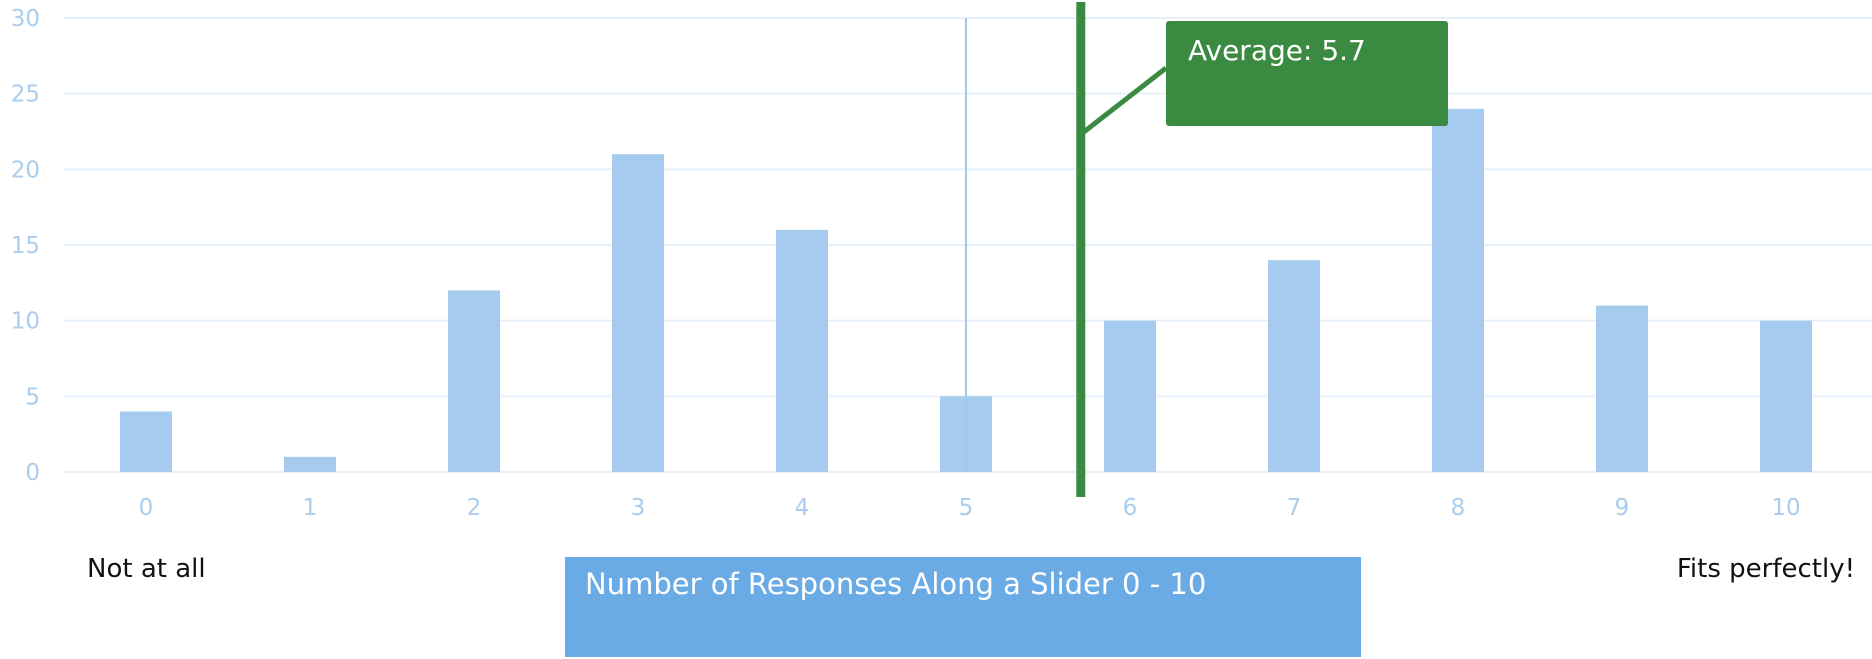 Image resolution: width=1872 pixels, height=659 pixels. Describe the element at coordinates (638, 508) in the screenshot. I see `x-tick-label-3: 3` at that location.